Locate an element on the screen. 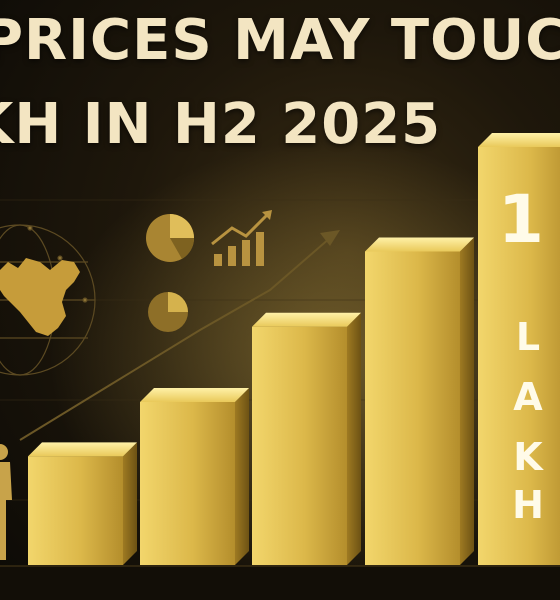 The height and width of the screenshot is (600, 560). bar-chart-trend-icon is located at coordinates (241, 238).